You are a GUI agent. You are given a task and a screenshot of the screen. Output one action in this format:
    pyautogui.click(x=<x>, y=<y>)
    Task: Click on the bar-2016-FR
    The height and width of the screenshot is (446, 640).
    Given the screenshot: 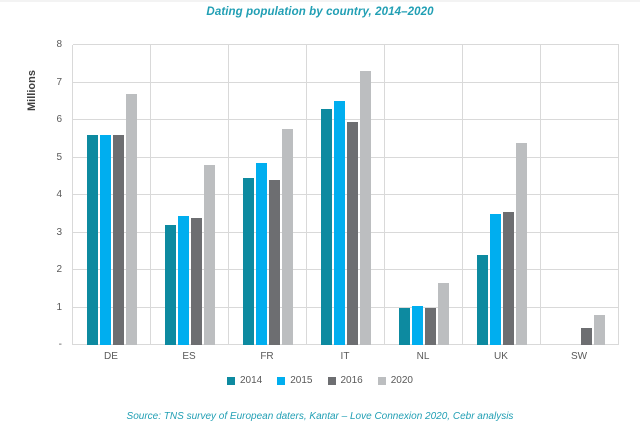 What is the action you would take?
    pyautogui.click(x=274, y=262)
    